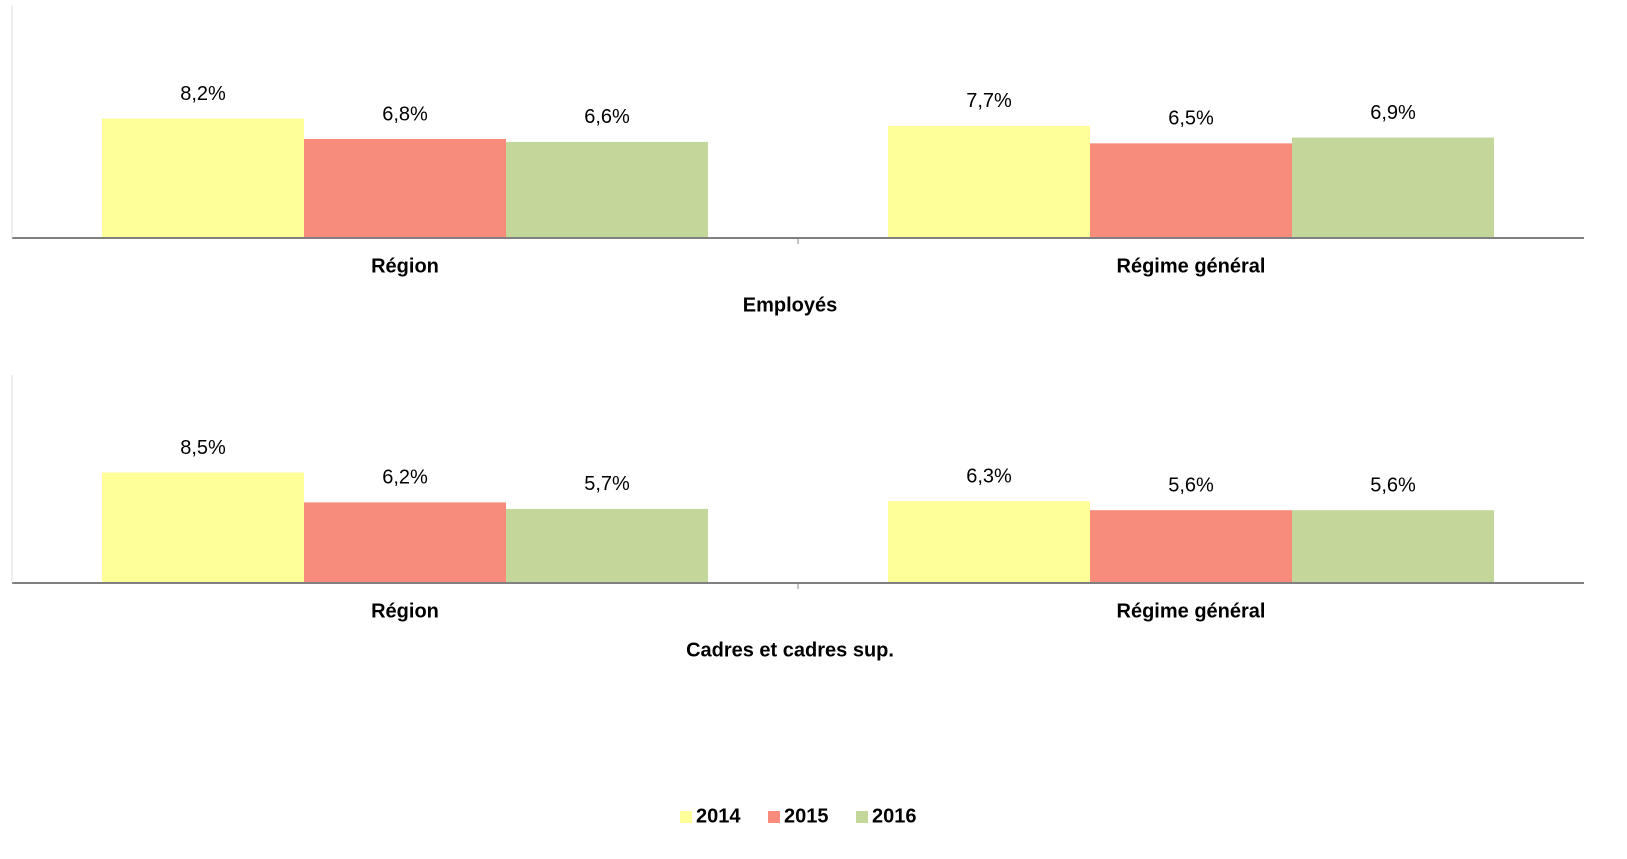 This screenshot has height=859, width=1627. Describe the element at coordinates (989, 476) in the screenshot. I see `data-label: 6,3%` at that location.